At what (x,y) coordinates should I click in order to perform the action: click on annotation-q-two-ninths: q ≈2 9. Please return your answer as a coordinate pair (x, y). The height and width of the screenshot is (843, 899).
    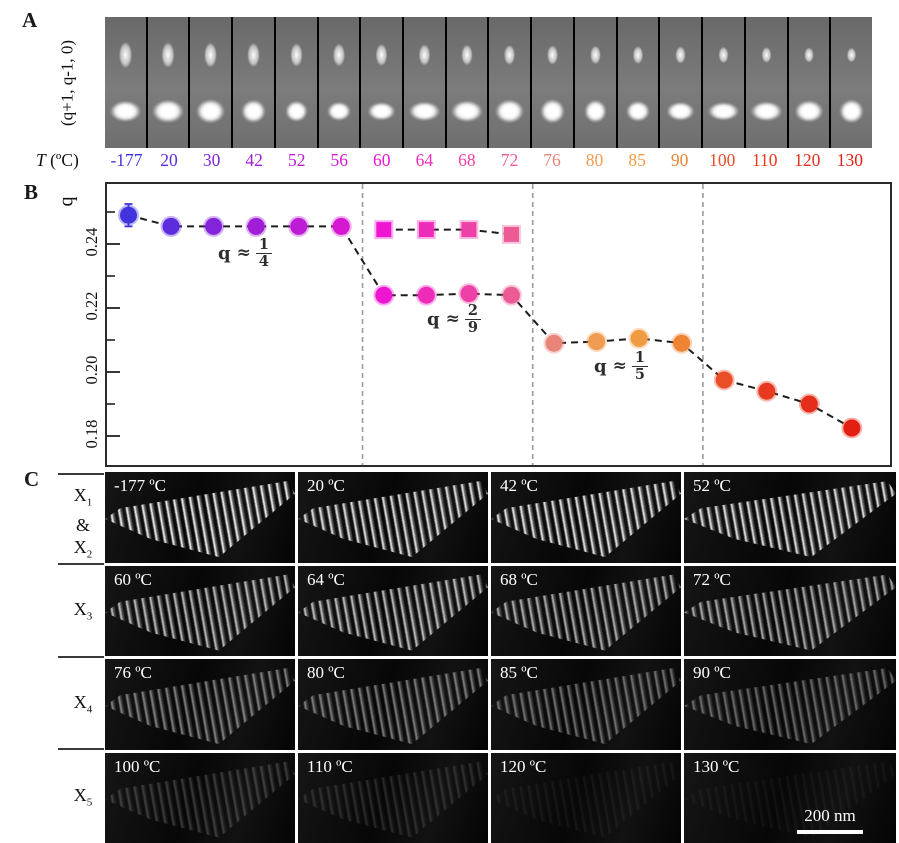
    Looking at the image, I should click on (454, 319).